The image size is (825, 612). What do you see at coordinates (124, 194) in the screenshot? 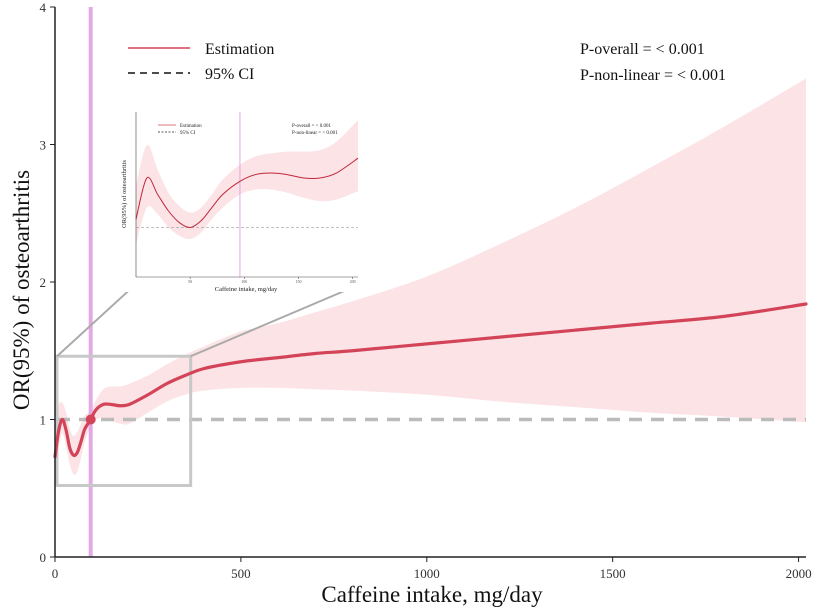
I see `inset-y-axis-title: OR(95%) of osteoarthritis` at bounding box center [124, 194].